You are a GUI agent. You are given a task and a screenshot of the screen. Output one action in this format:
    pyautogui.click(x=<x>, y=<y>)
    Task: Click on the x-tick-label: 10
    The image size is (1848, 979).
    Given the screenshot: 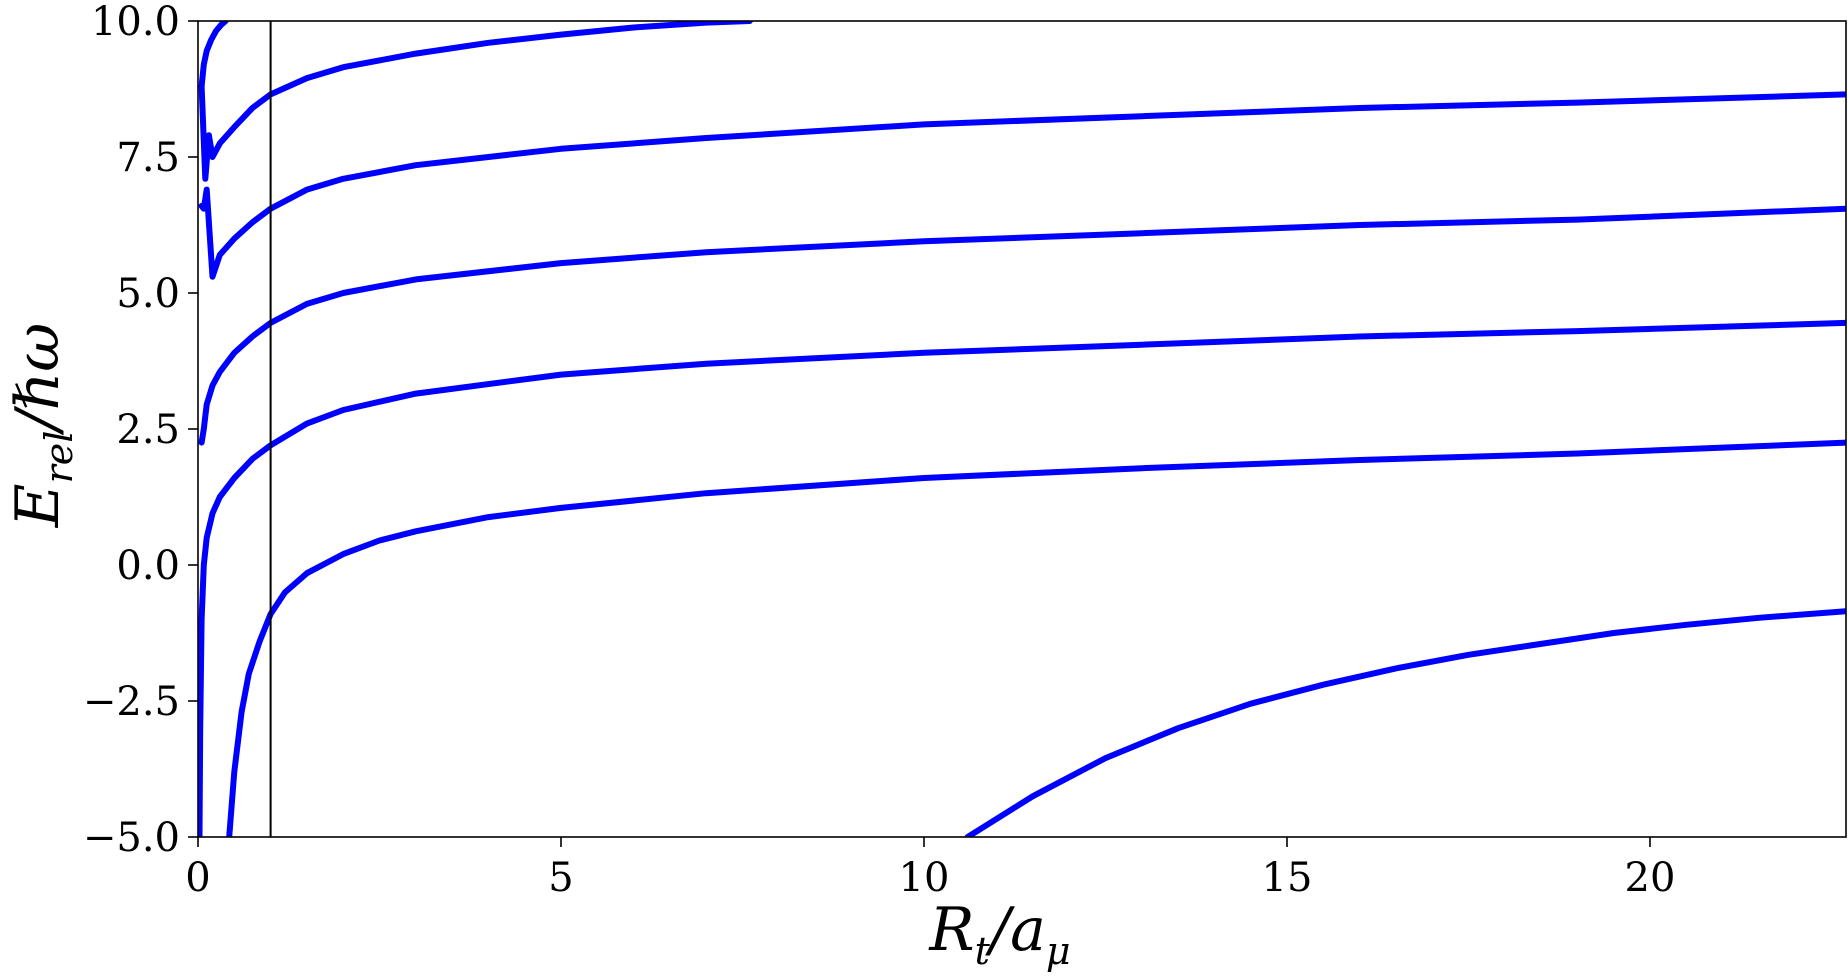 What is the action you would take?
    pyautogui.click(x=924, y=878)
    